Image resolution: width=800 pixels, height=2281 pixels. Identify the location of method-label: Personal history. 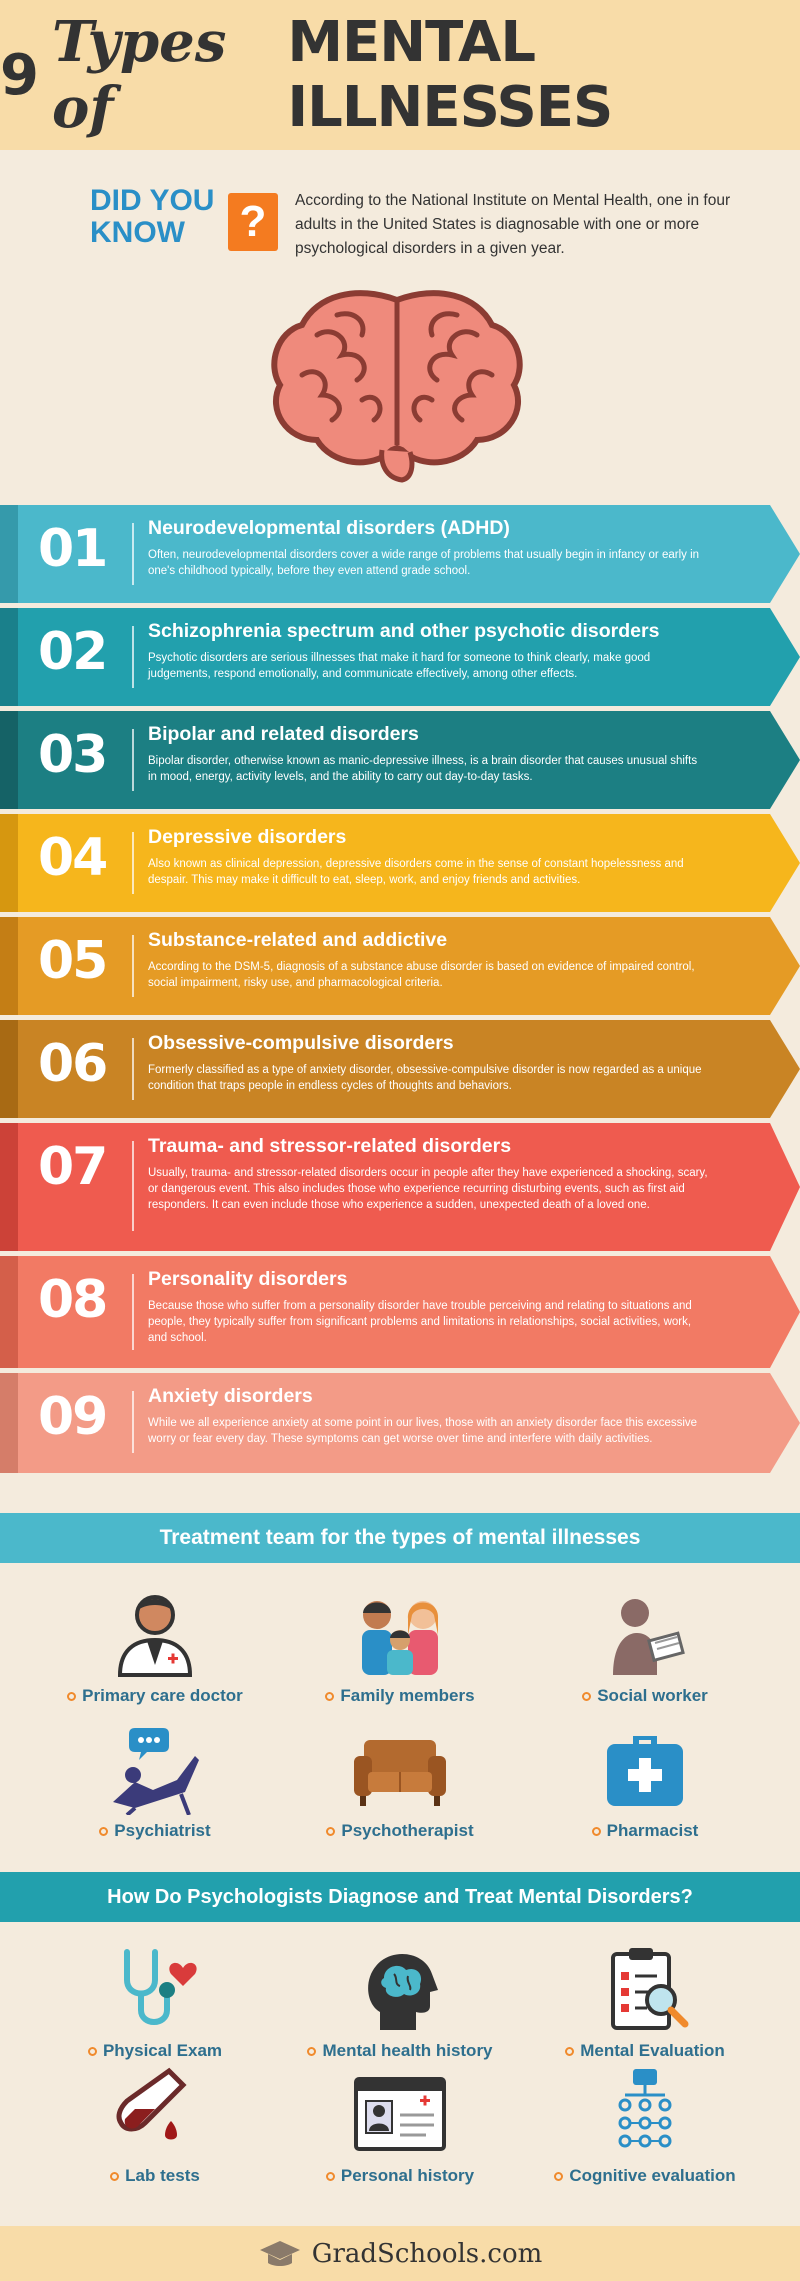
(400, 2176).